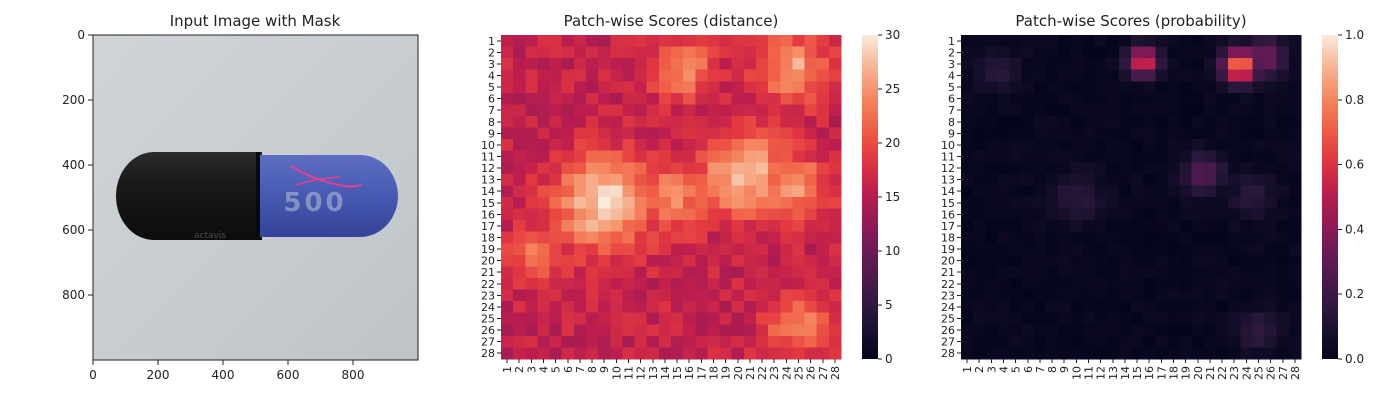 The height and width of the screenshot is (400, 1400). What do you see at coordinates (488, 261) in the screenshot?
I see `y-tick-label: 20` at bounding box center [488, 261].